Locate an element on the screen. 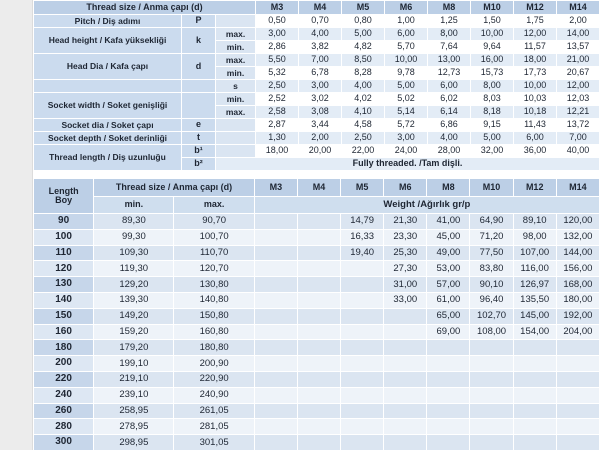 This screenshot has width=600, height=450. symbol-cell: P is located at coordinates (198, 21).